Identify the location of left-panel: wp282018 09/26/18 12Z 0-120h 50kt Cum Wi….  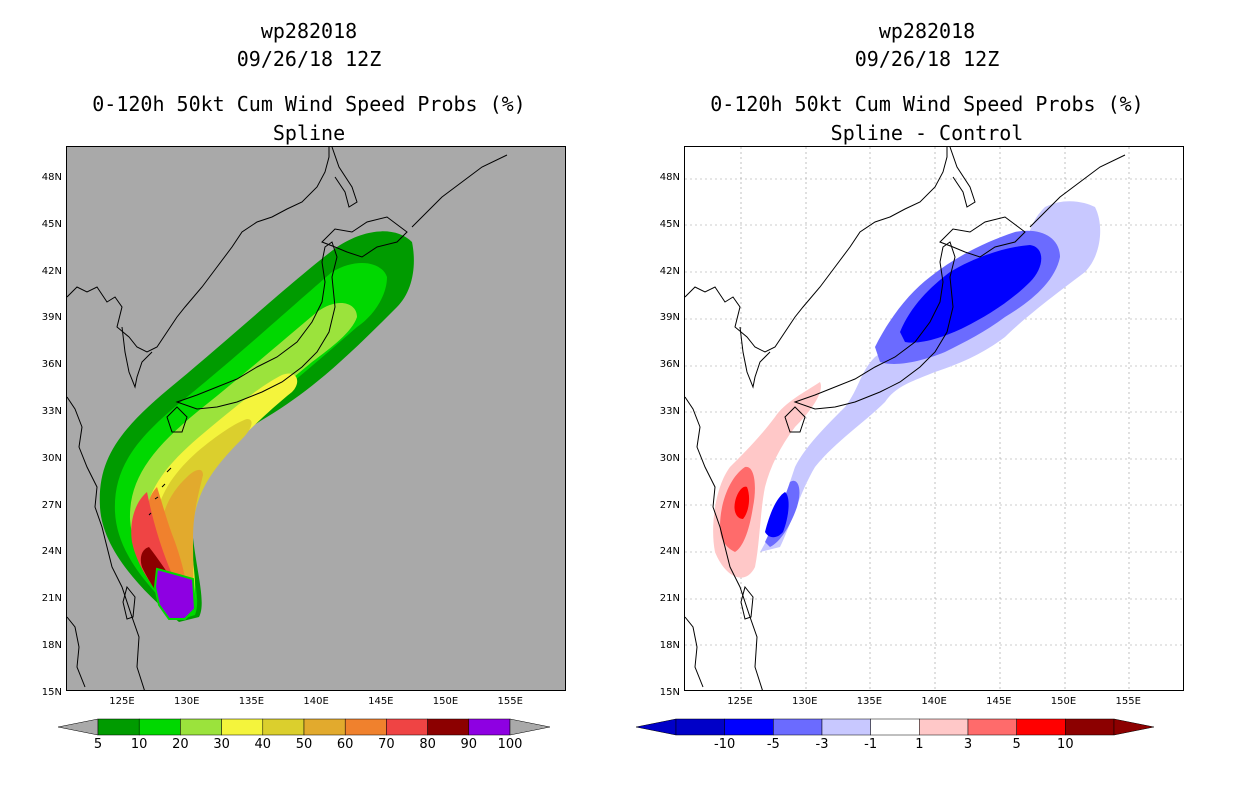
(309, 82).